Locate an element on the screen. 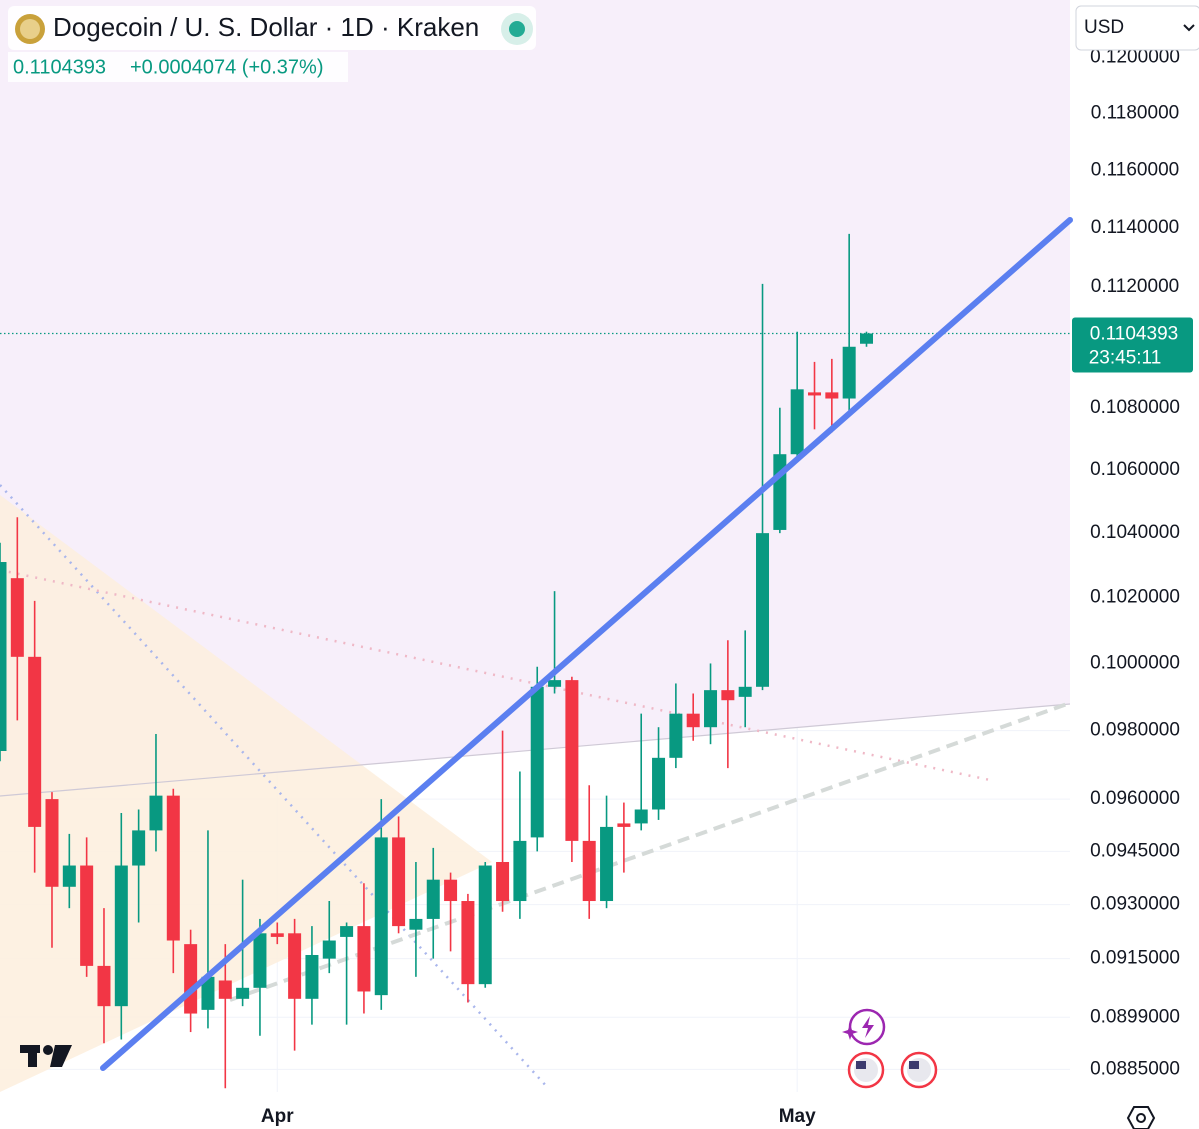 The image size is (1199, 1129). last-price: 0.1104393 is located at coordinates (59, 67).